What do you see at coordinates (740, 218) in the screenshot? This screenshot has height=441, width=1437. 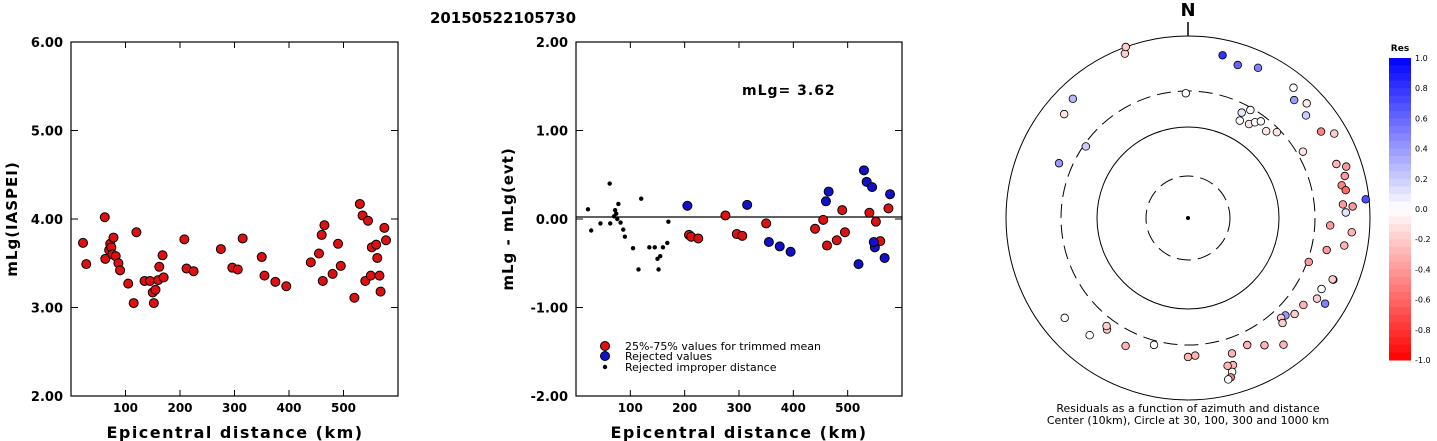 I see `data-points` at bounding box center [740, 218].